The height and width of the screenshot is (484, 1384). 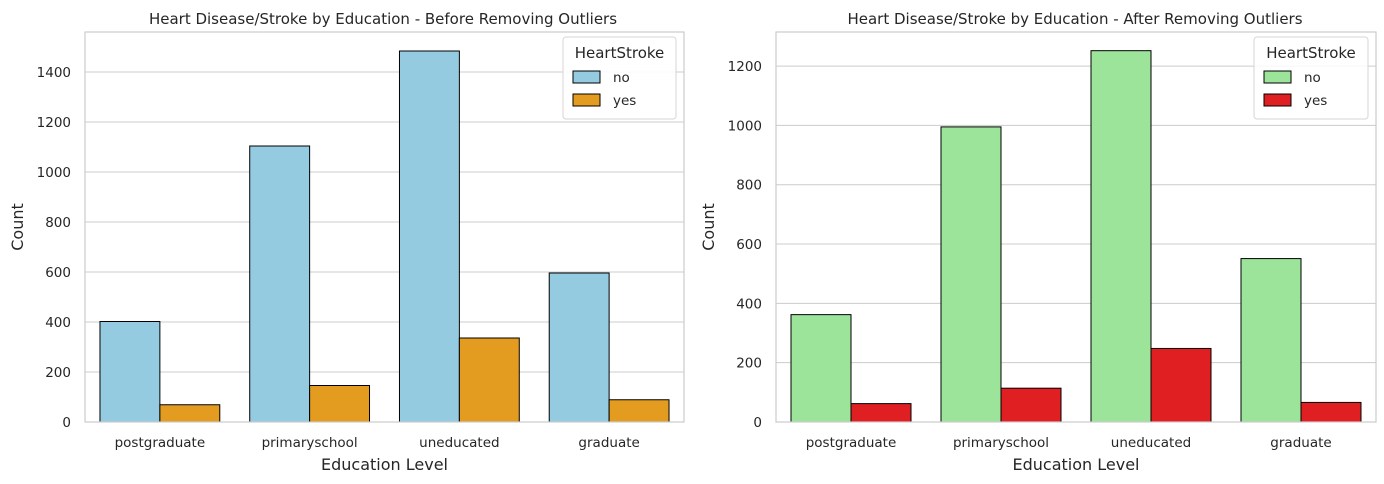 What do you see at coordinates (54, 73) in the screenshot?
I see `y-tick-label: 1400` at bounding box center [54, 73].